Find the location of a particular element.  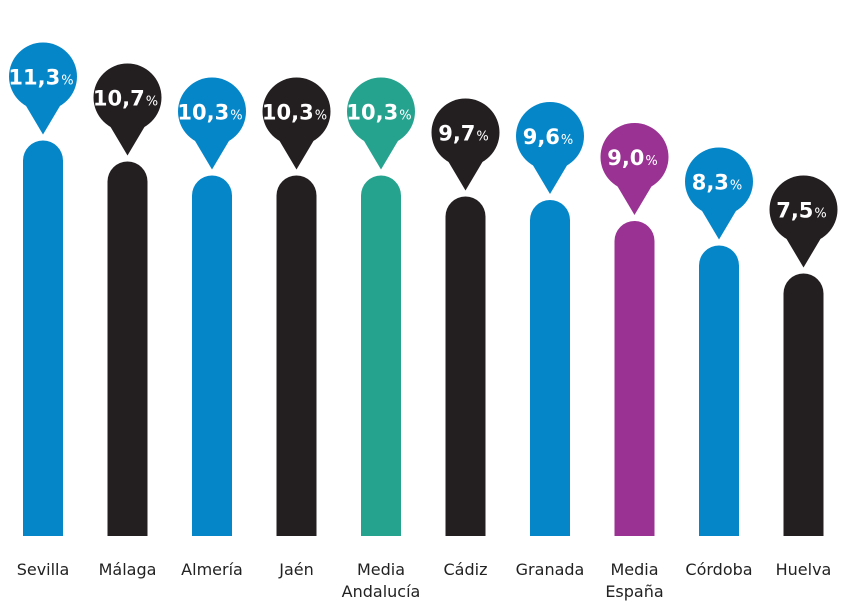

value-bubble: 9,6% is located at coordinates (550, 148).